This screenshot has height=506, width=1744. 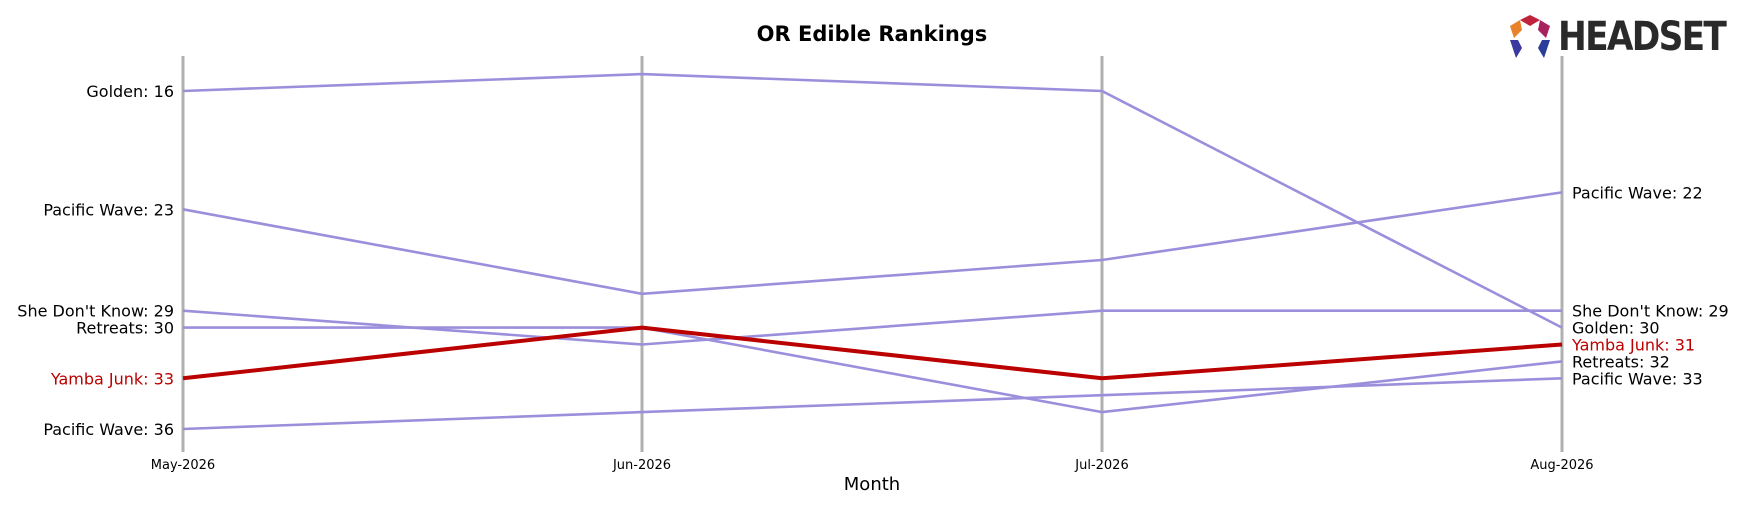 What do you see at coordinates (1637, 192) in the screenshot?
I see `right-rank-label: Pacific Wave: 22` at bounding box center [1637, 192].